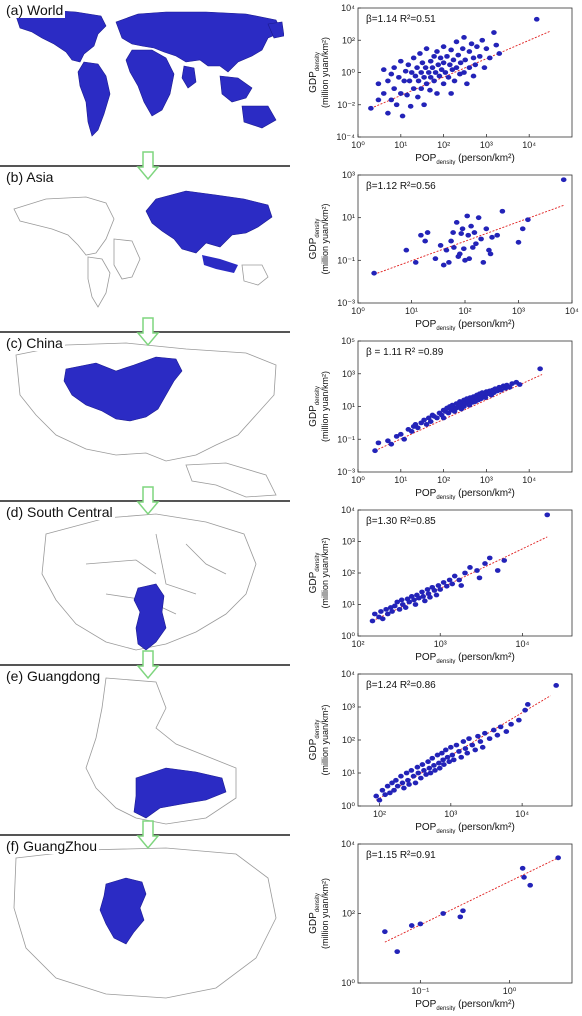 This screenshot has height=1016, width=582. What do you see at coordinates (346, 260) in the screenshot?
I see `y-tick-label: 10⁻¹` at bounding box center [346, 260].